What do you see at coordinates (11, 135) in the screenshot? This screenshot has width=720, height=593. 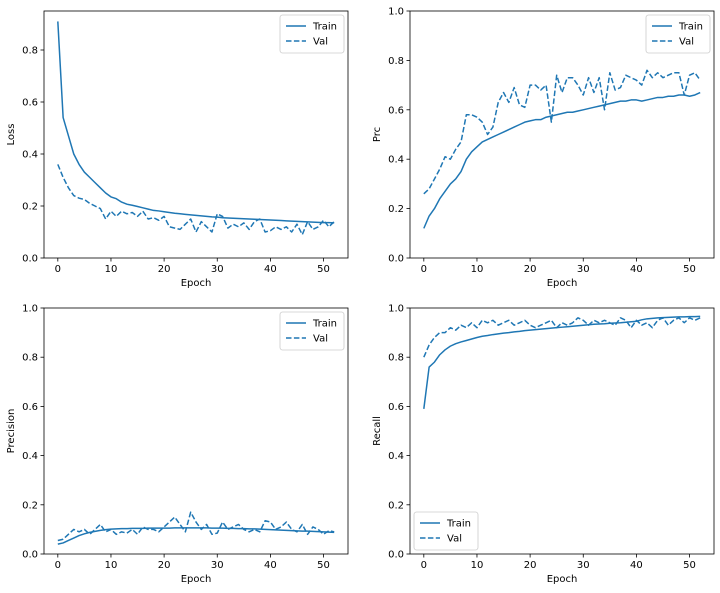 I see `y-axis-label: Loss` at bounding box center [11, 135].